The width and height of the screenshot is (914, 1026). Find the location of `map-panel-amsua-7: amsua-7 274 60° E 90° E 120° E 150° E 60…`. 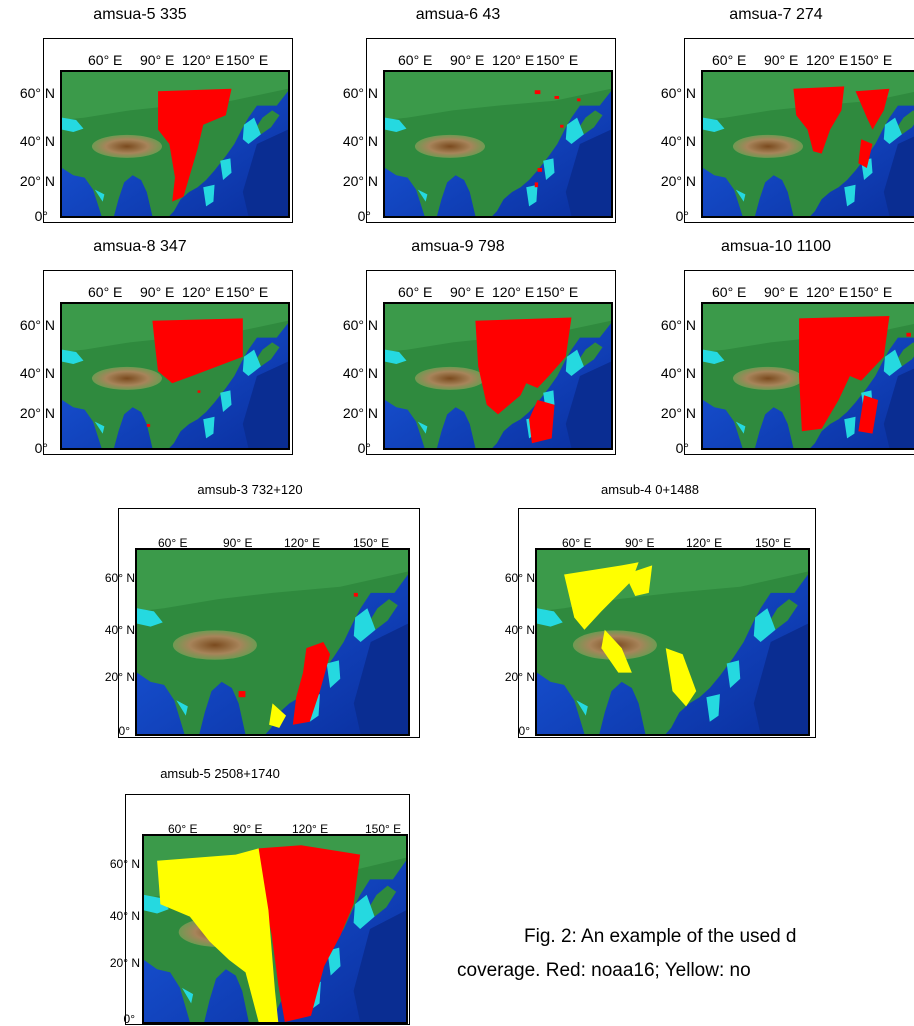

map-panel-amsua-7: amsua-7 274 60° E 90° E 120° E 150° E 60… is located at coordinates (775, 112).